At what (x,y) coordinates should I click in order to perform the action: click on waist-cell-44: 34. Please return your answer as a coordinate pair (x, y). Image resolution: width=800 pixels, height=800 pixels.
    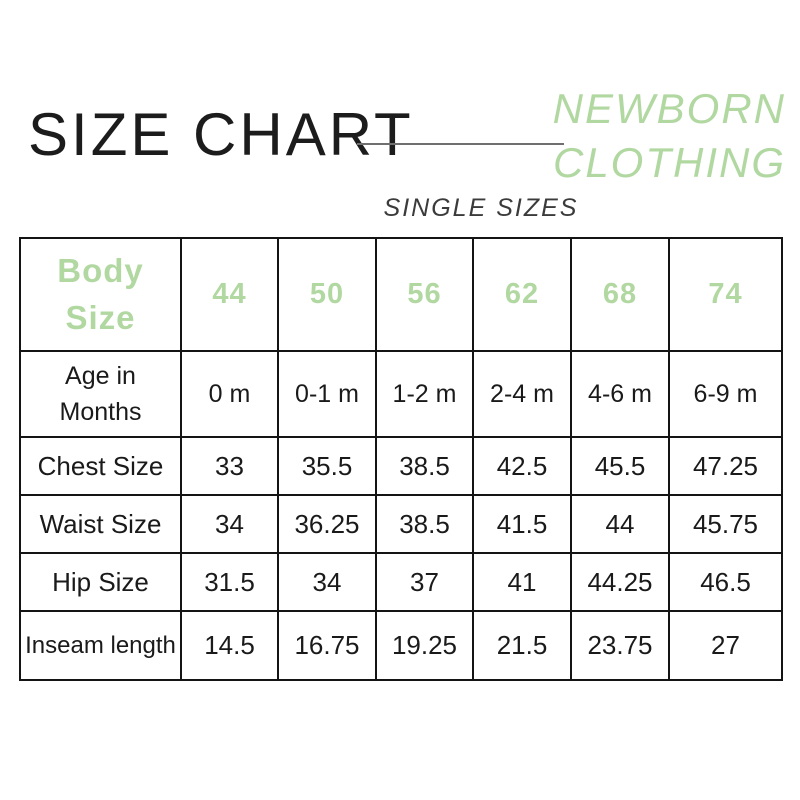
    Looking at the image, I should click on (229, 524).